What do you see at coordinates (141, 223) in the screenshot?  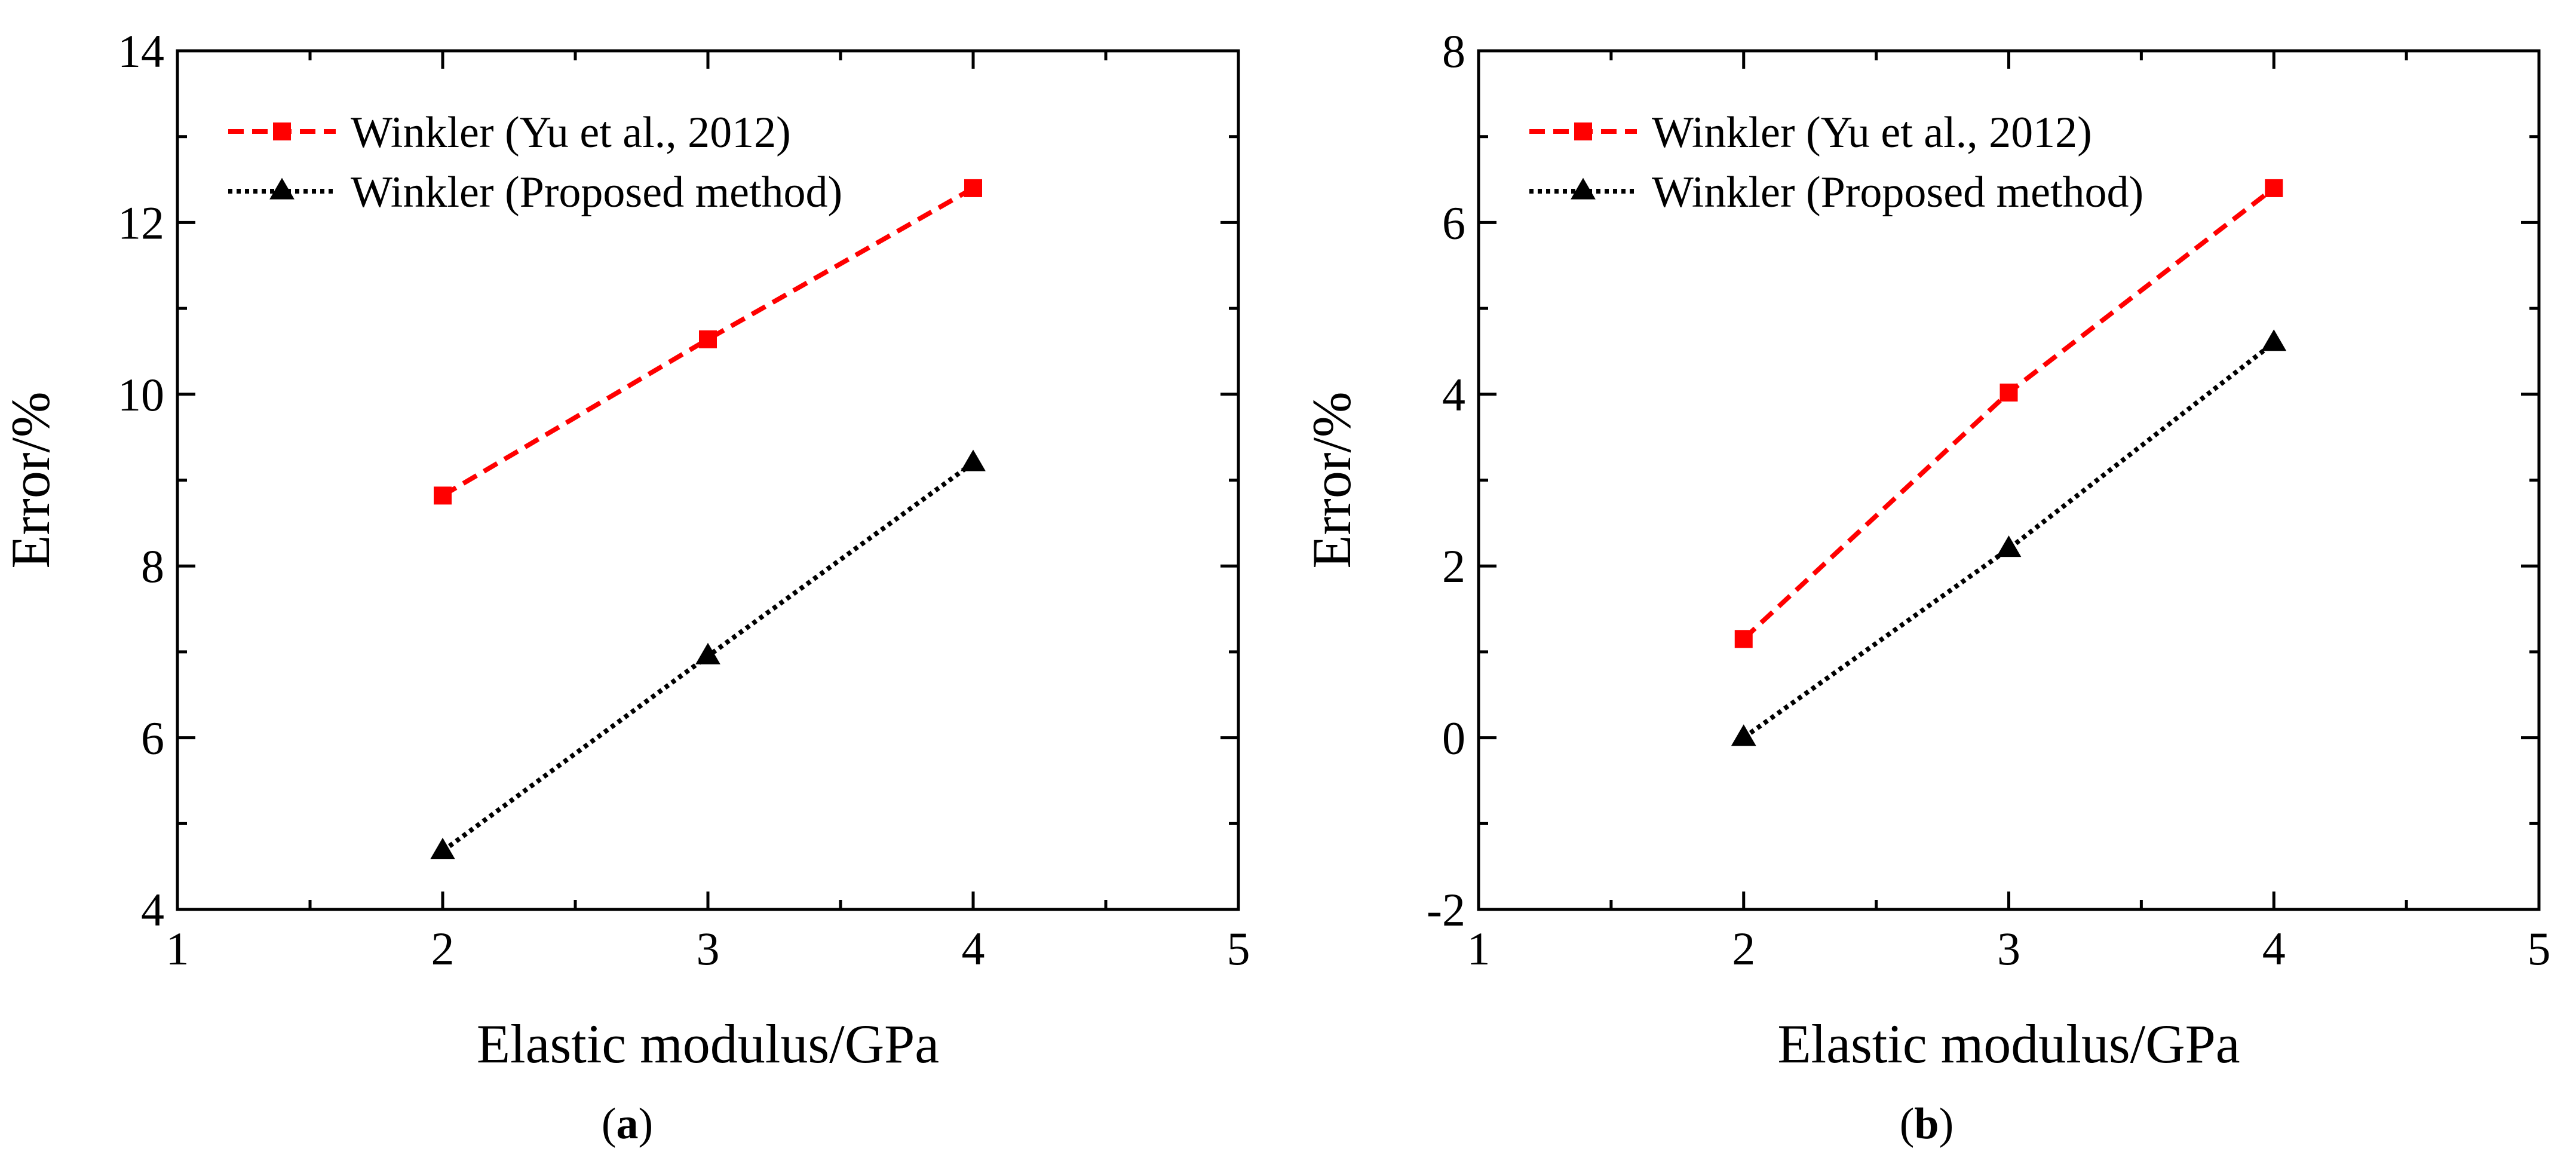 I see `y-tick-label: 12` at bounding box center [141, 223].